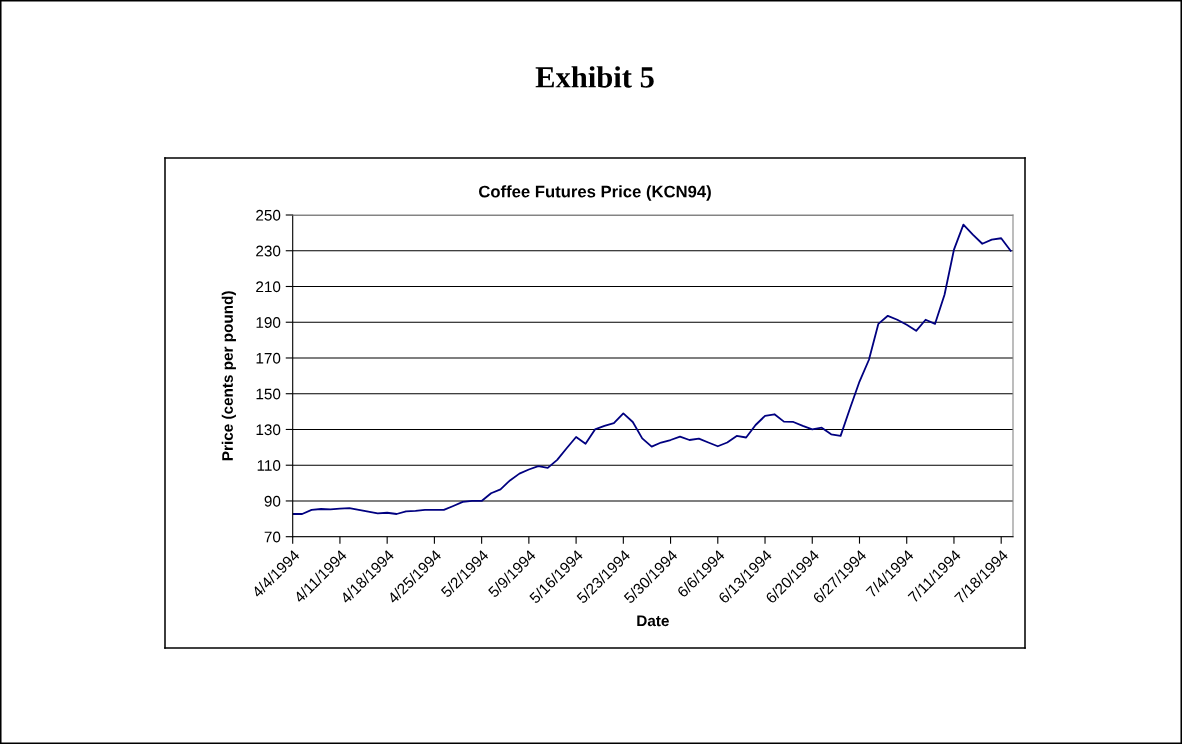 This screenshot has width=1182, height=744. I want to click on y-tick-label: 110, so click(269, 465).